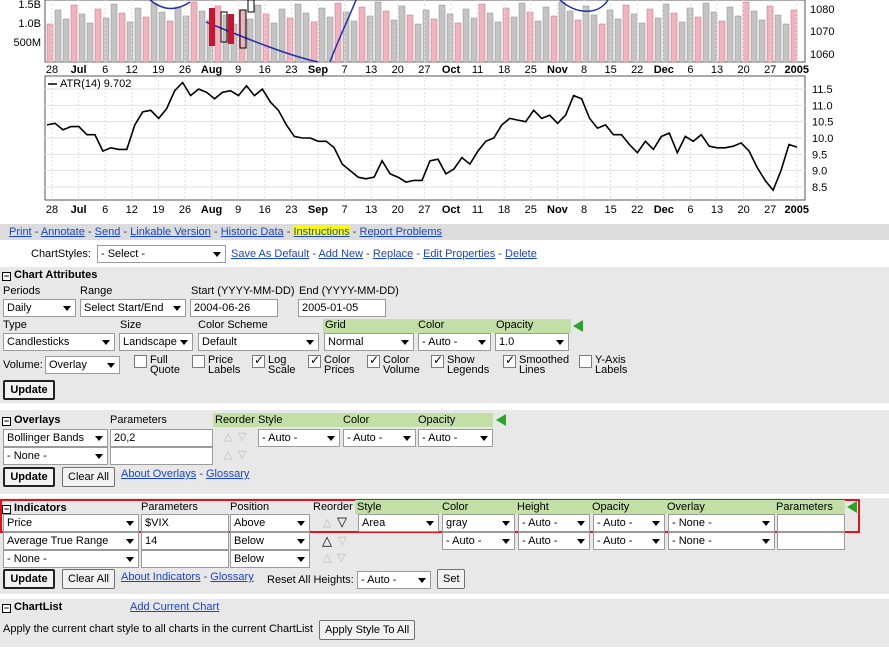 The image size is (889, 652). What do you see at coordinates (252, 232) in the screenshot?
I see `historic-data-link: Historic Data` at bounding box center [252, 232].